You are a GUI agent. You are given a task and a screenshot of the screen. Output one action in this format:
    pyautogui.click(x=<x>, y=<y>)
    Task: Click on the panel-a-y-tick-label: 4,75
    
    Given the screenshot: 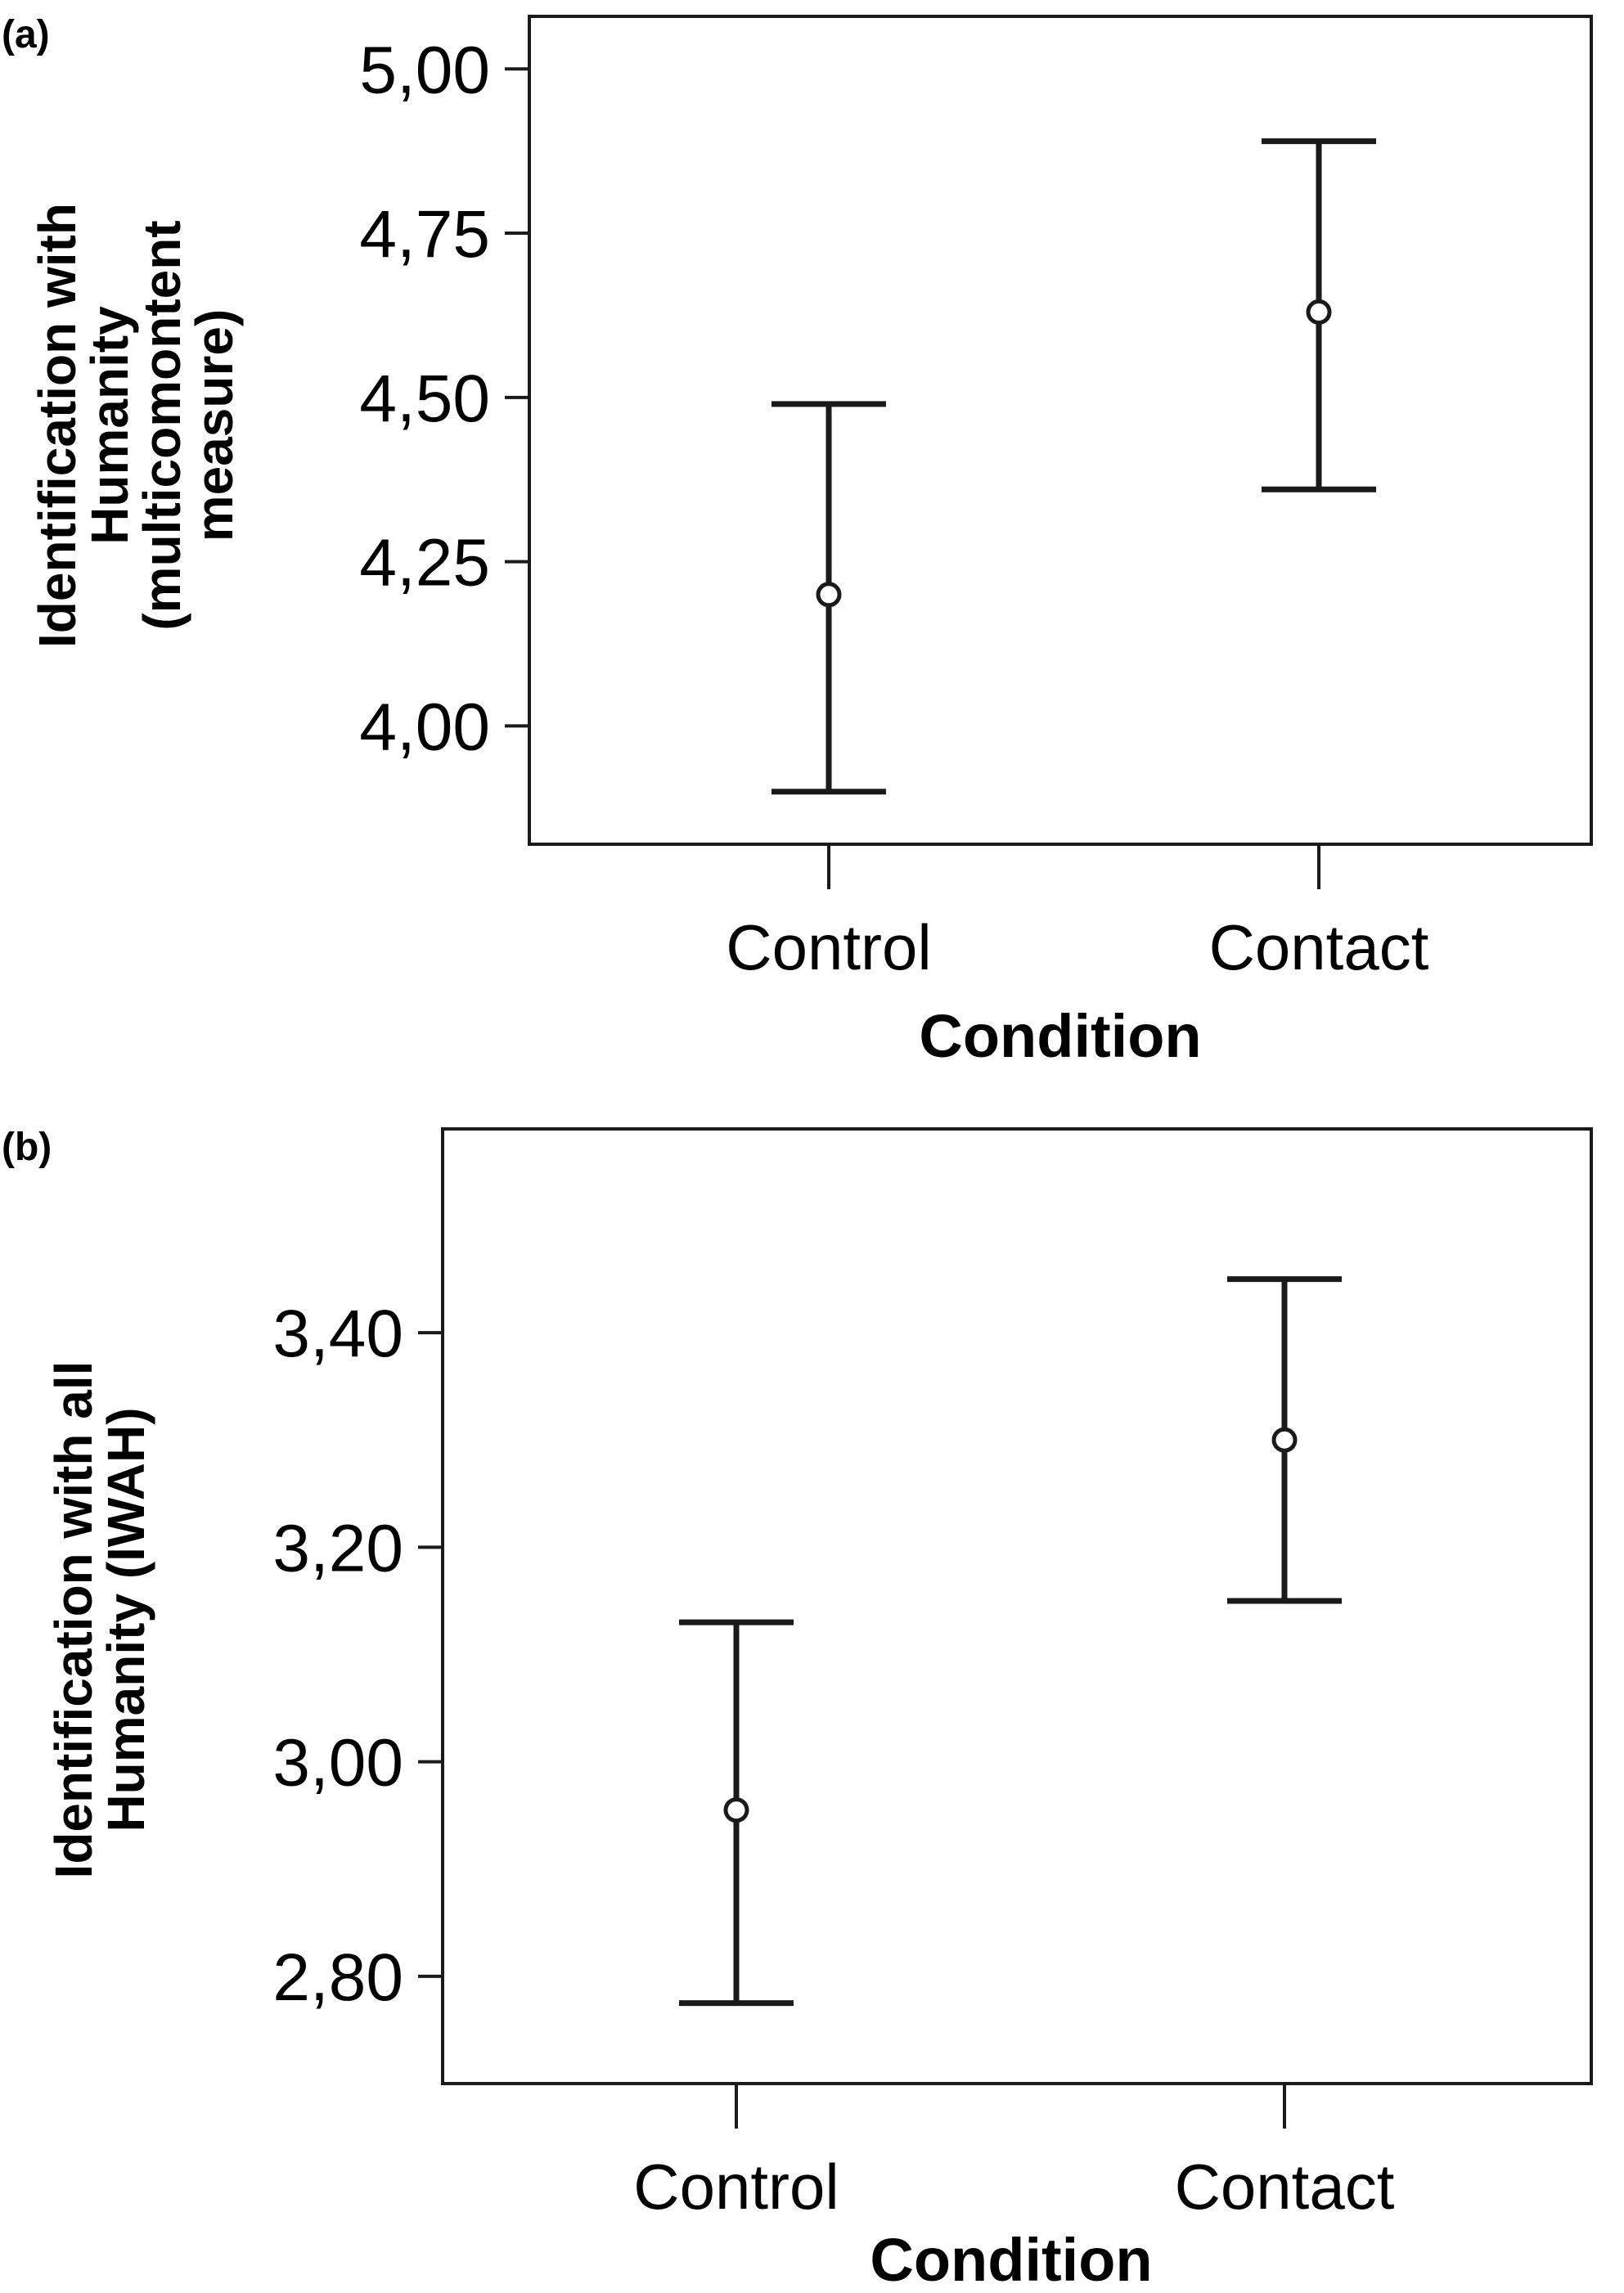 What is the action you would take?
    pyautogui.click(x=424, y=235)
    